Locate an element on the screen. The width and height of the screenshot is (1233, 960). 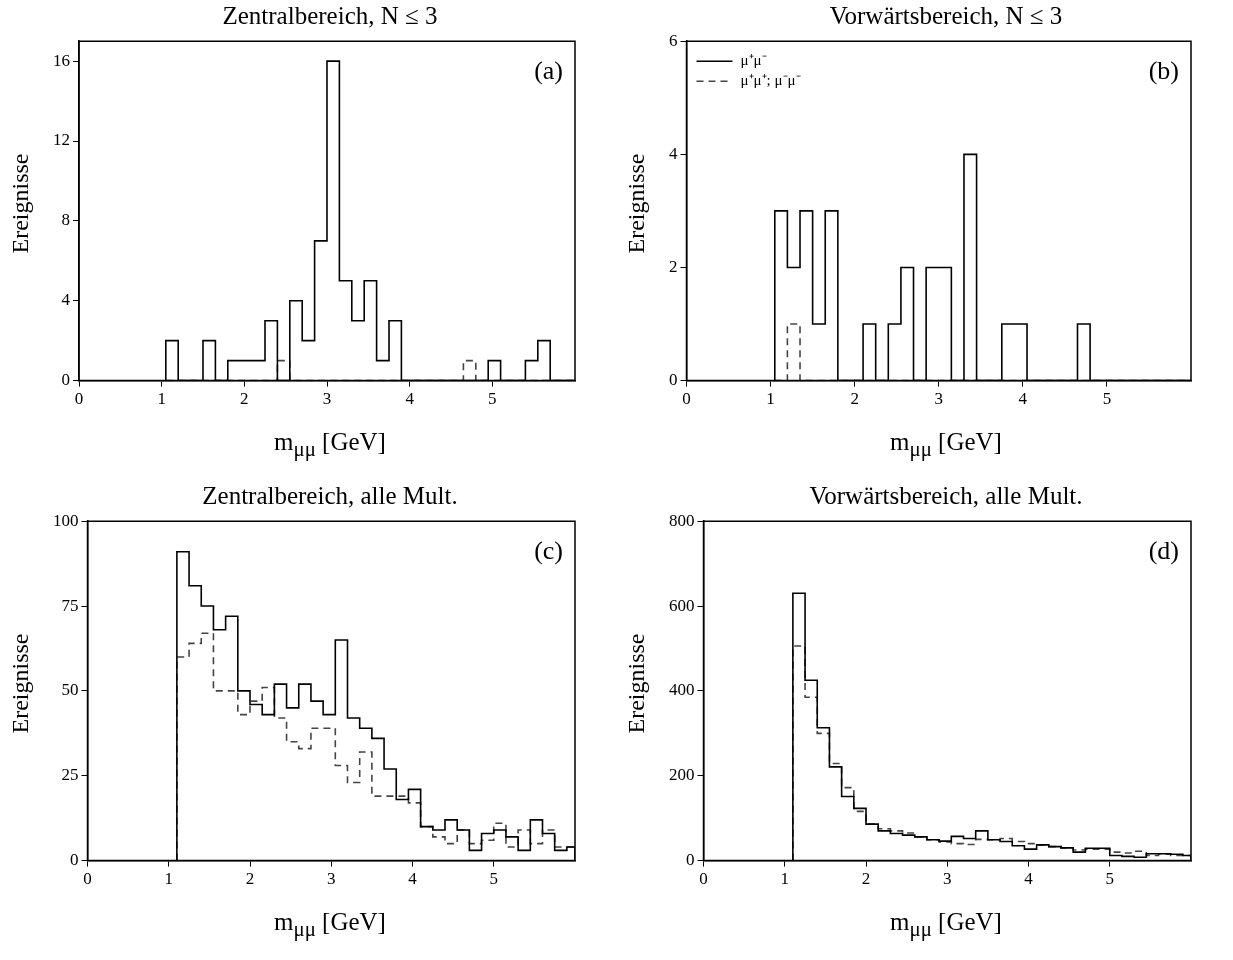
y-tick-label: 600 is located at coordinates (682, 605).